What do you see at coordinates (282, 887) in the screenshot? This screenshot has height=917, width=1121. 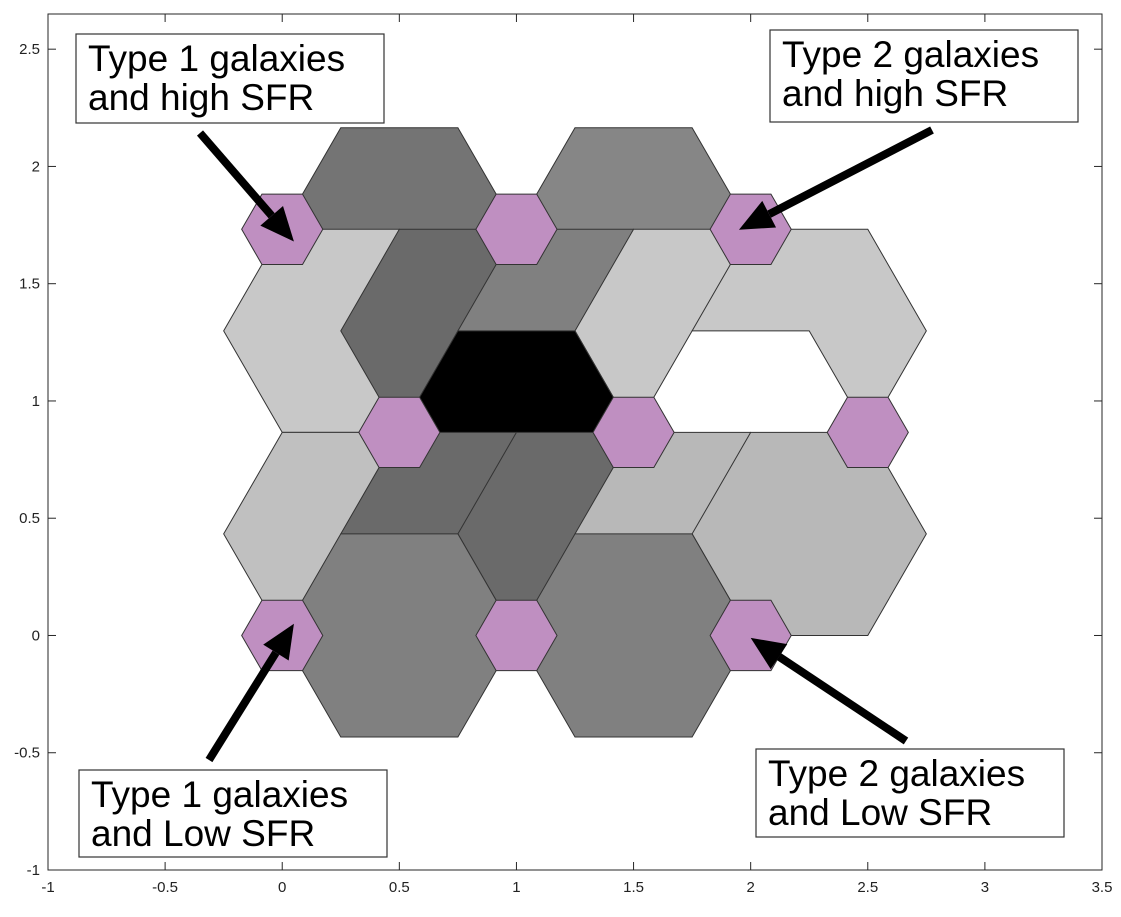 I see `x-tick-label: 0` at bounding box center [282, 887].